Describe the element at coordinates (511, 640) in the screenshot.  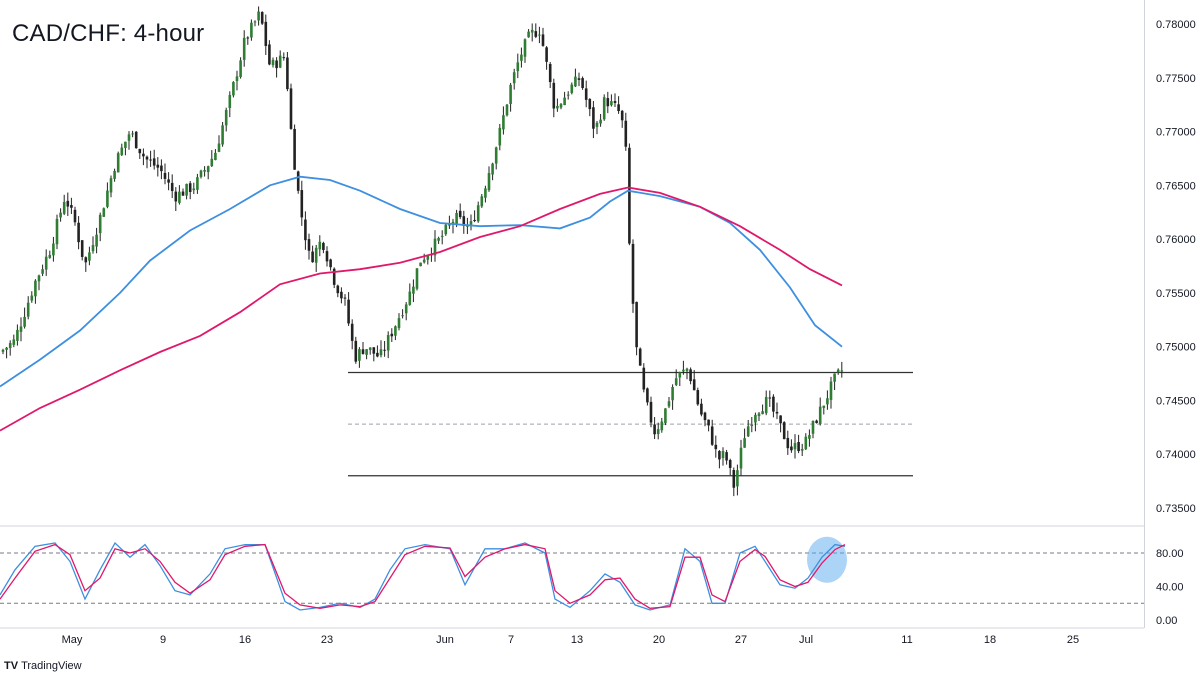
I see `x-tick-label: 7` at that location.